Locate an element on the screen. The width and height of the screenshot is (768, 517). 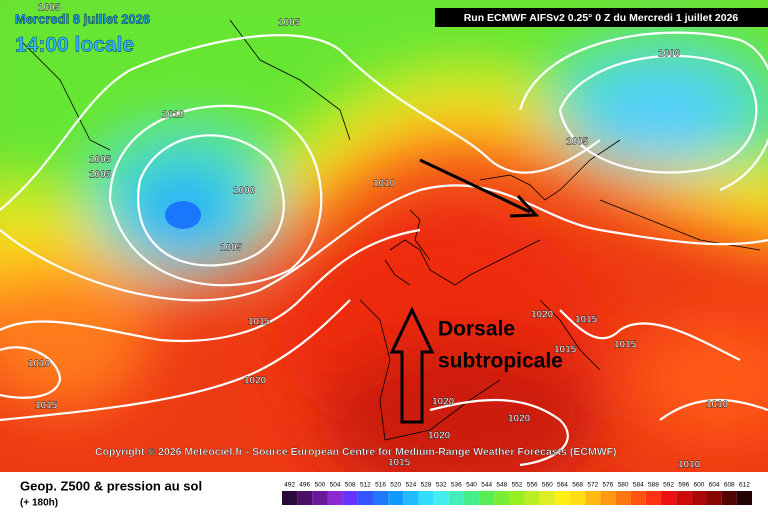
legend-label: 504 is located at coordinates (335, 485).